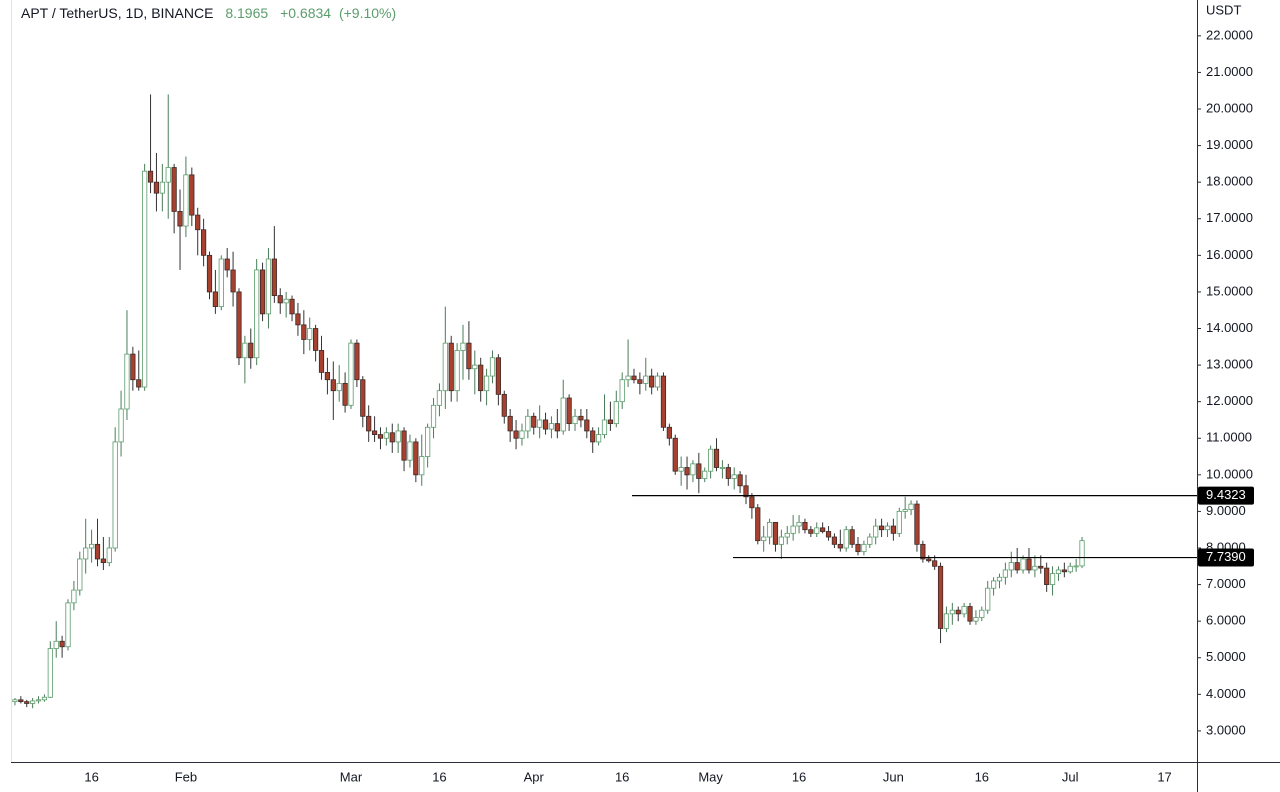 The height and width of the screenshot is (792, 1280). What do you see at coordinates (1229, 437) in the screenshot?
I see `y-tick-label: 11.0000` at bounding box center [1229, 437].